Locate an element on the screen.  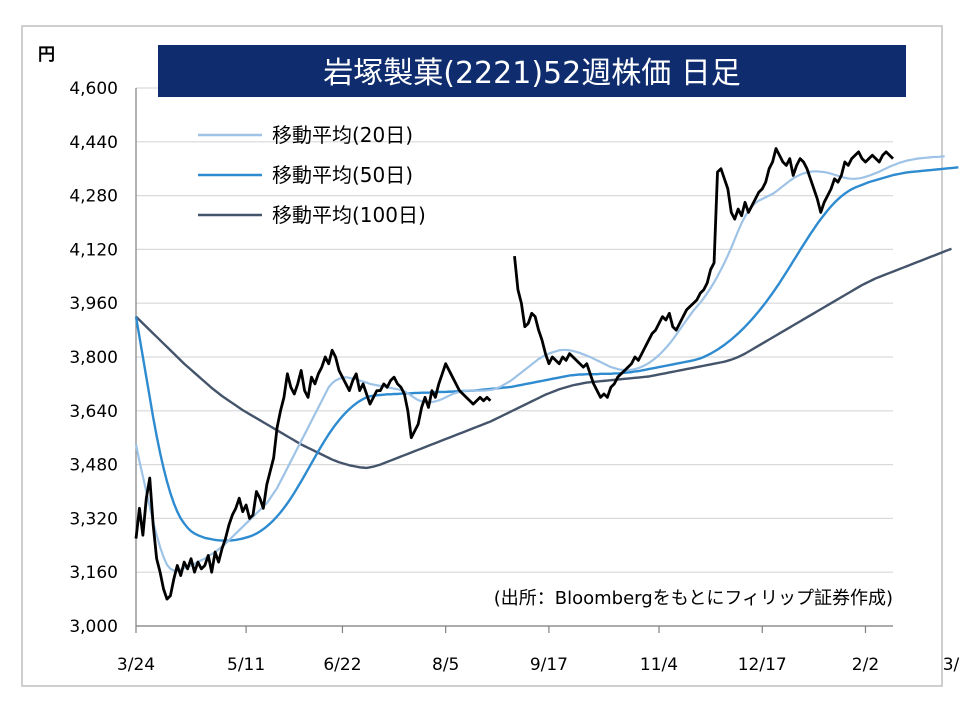
x-tick-label: 3/24 is located at coordinates (136, 665).